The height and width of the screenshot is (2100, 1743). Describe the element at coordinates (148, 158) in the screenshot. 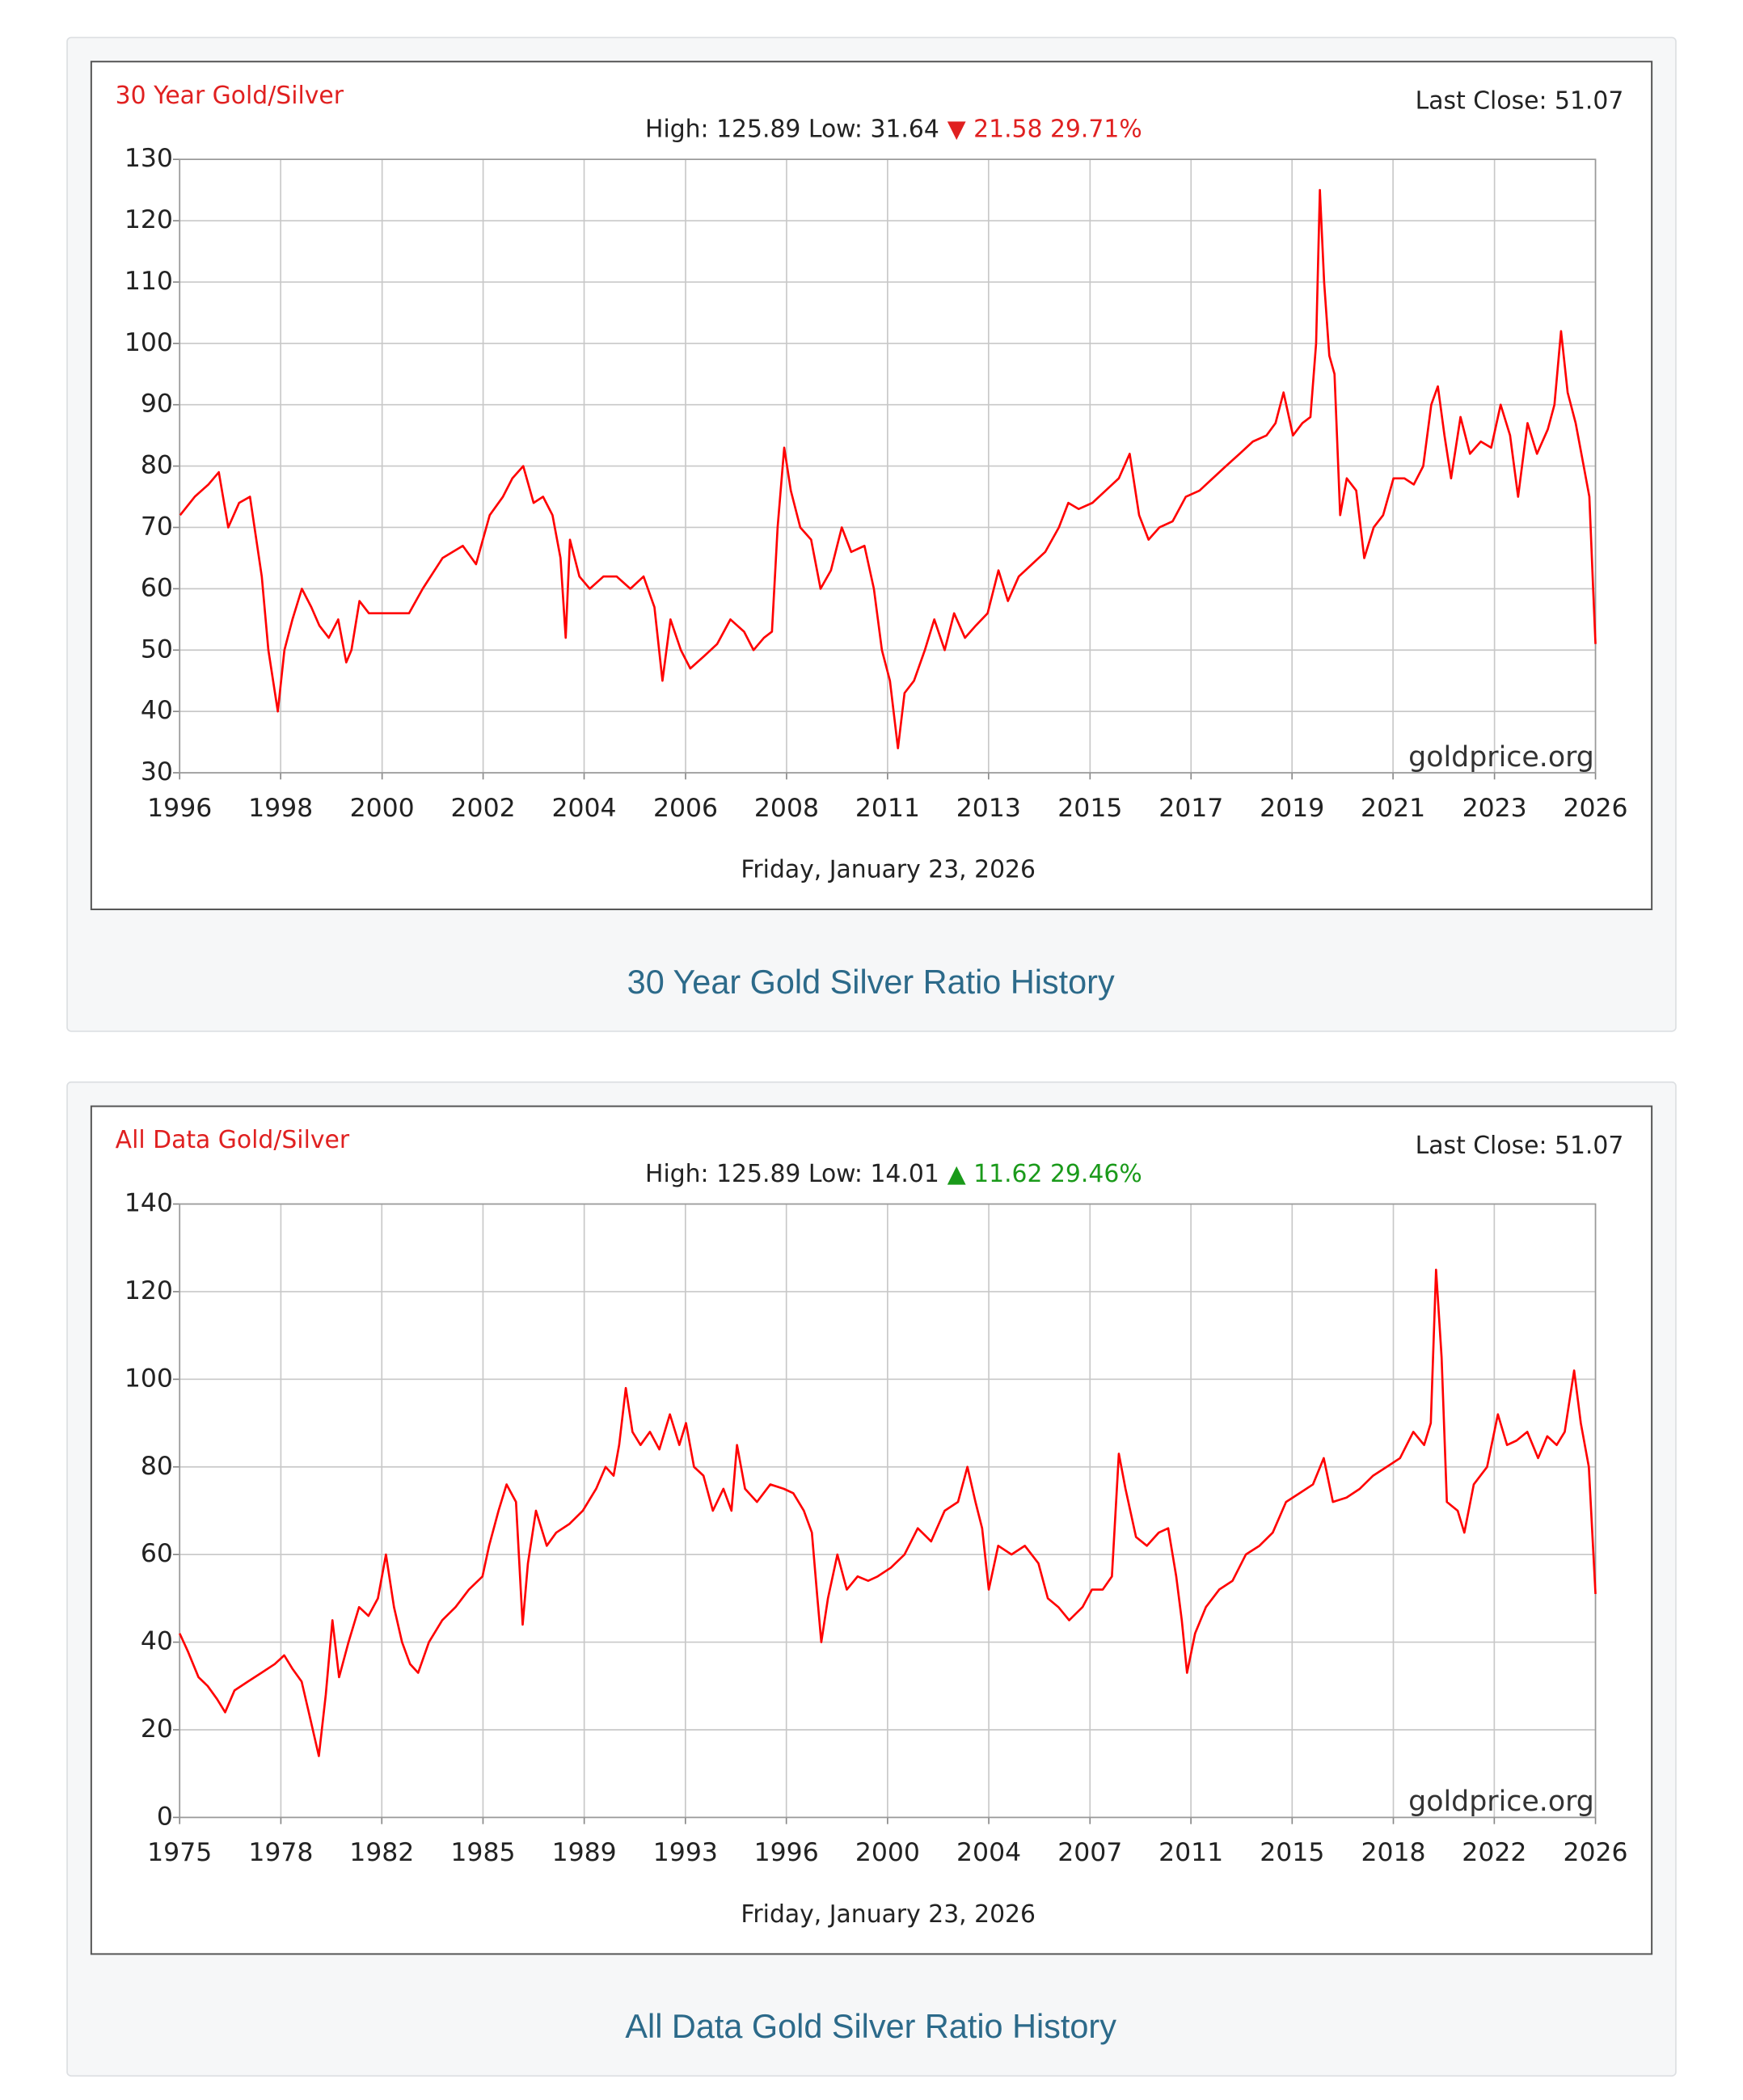

I see `y-tick-label: 130` at that location.